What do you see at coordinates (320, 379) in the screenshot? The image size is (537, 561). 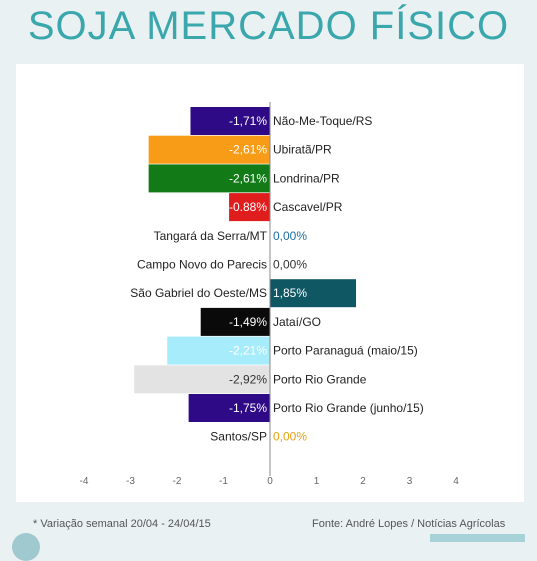 I see `category-label: Porto Rio Grande` at bounding box center [320, 379].